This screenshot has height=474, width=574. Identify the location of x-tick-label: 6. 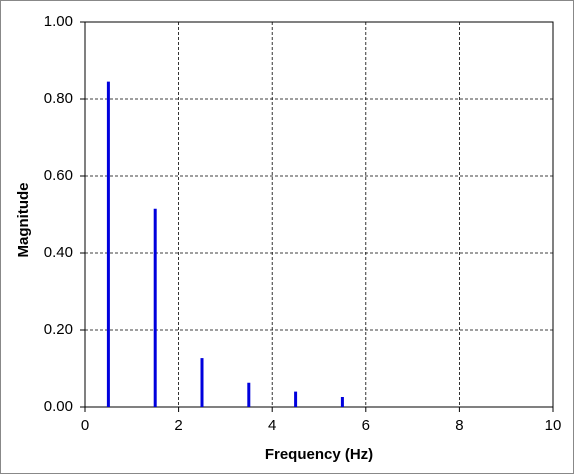
(366, 425).